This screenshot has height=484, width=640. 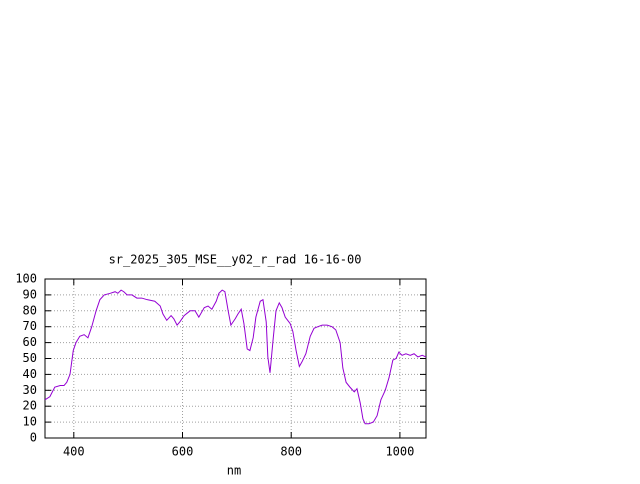 I want to click on y-tick-label: 100, so click(x=26, y=279).